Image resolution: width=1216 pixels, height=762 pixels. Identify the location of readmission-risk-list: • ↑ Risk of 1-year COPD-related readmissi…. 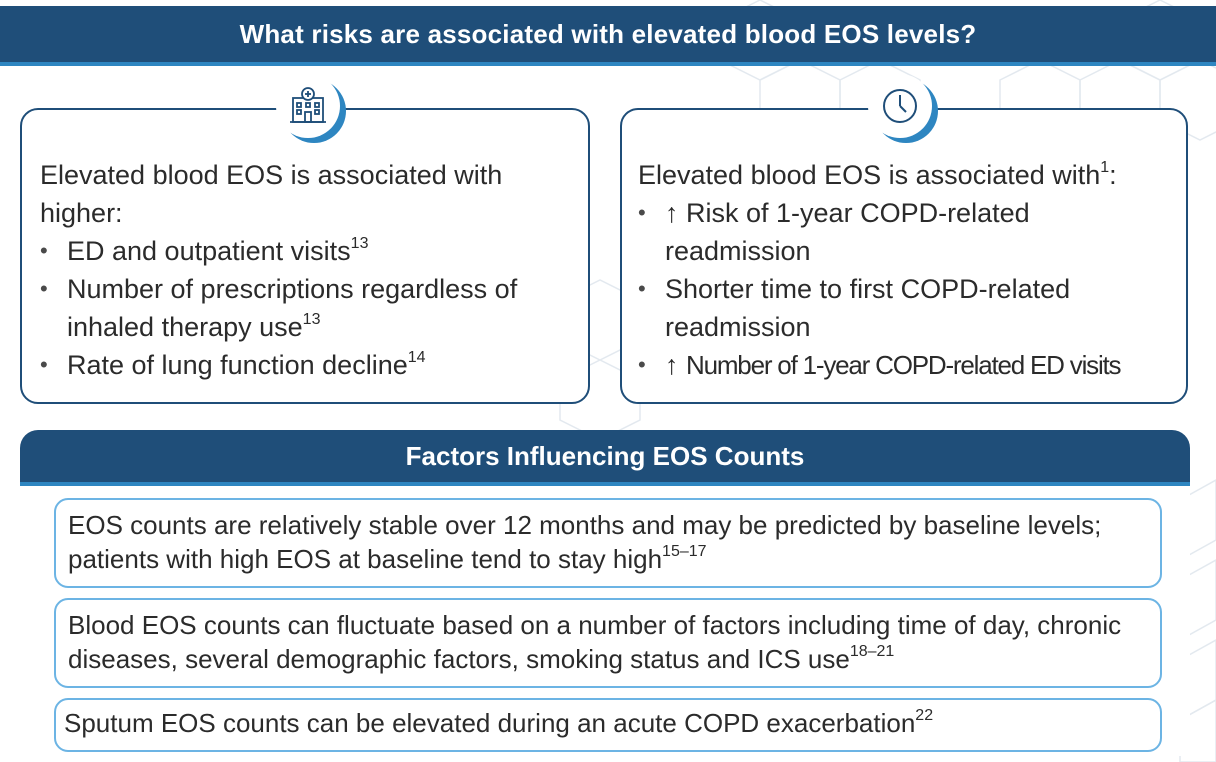
(904, 289).